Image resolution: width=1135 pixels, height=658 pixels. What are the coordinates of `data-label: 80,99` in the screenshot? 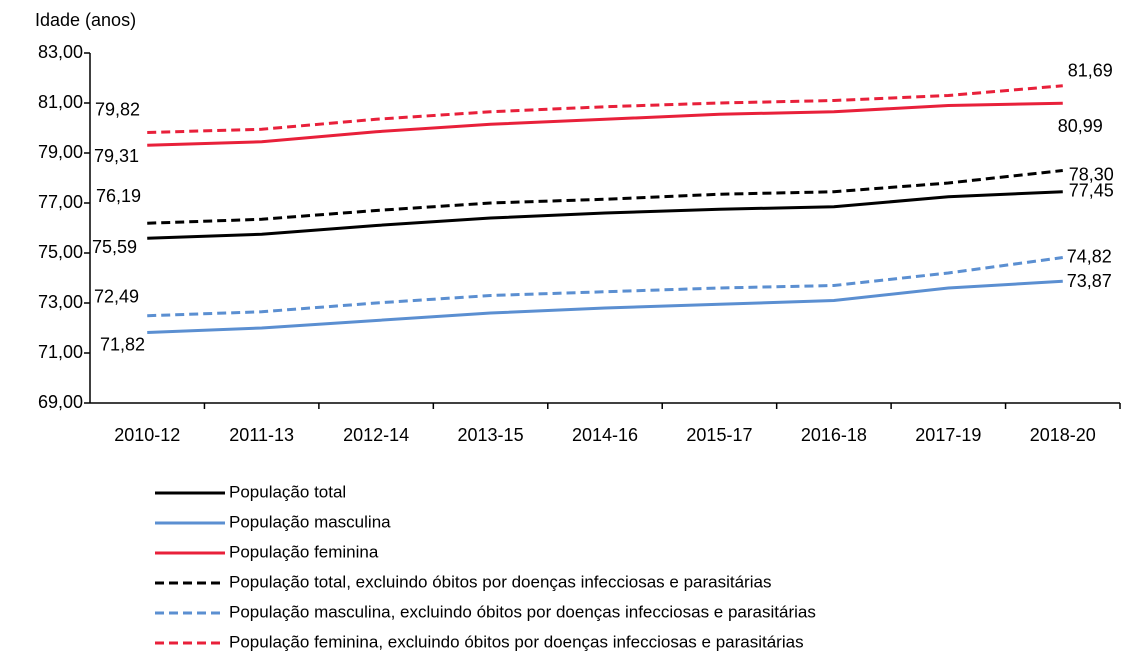 It's located at (1080, 126).